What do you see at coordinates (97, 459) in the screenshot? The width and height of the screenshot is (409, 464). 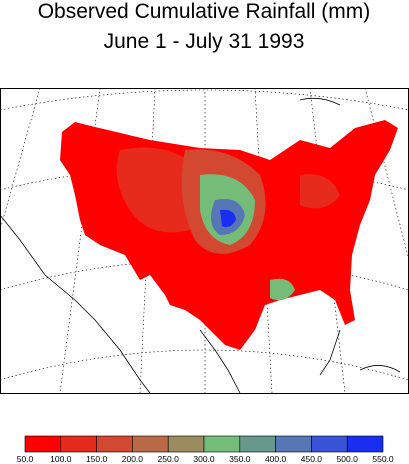 I see `colorbar-label: 150.0` at bounding box center [97, 459].